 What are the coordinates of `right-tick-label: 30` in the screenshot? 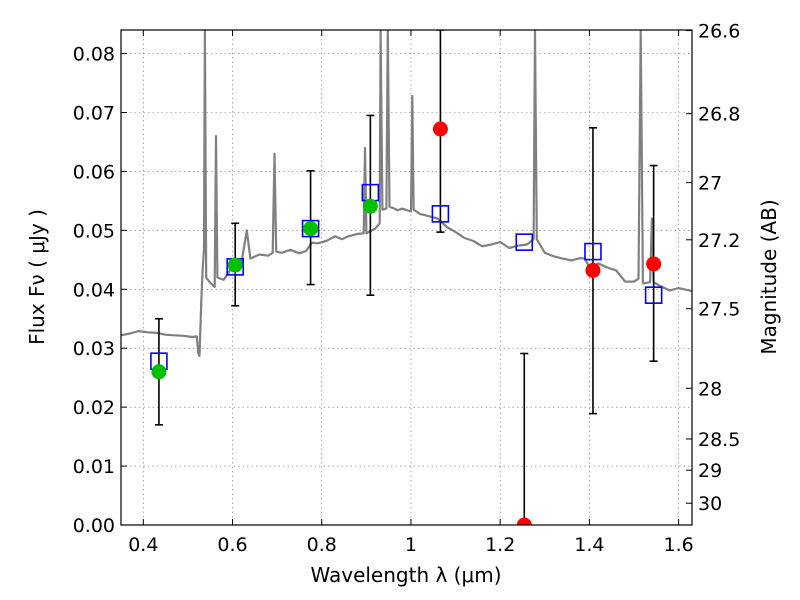 It's located at (710, 504).